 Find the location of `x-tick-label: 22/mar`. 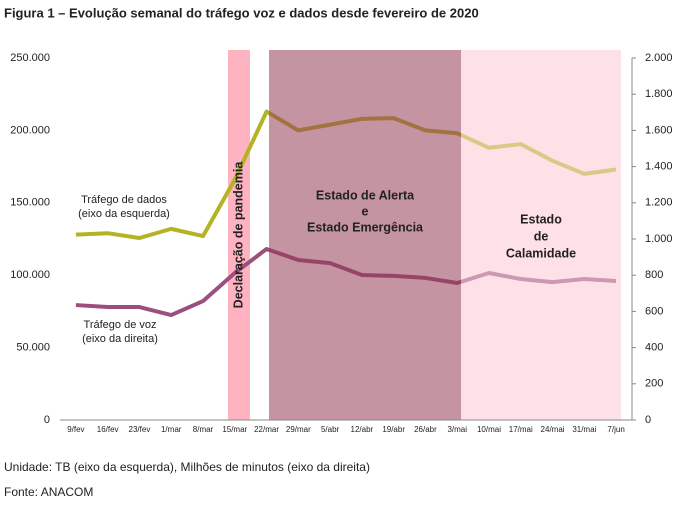

x-tick-label: 22/mar is located at coordinates (266, 429).